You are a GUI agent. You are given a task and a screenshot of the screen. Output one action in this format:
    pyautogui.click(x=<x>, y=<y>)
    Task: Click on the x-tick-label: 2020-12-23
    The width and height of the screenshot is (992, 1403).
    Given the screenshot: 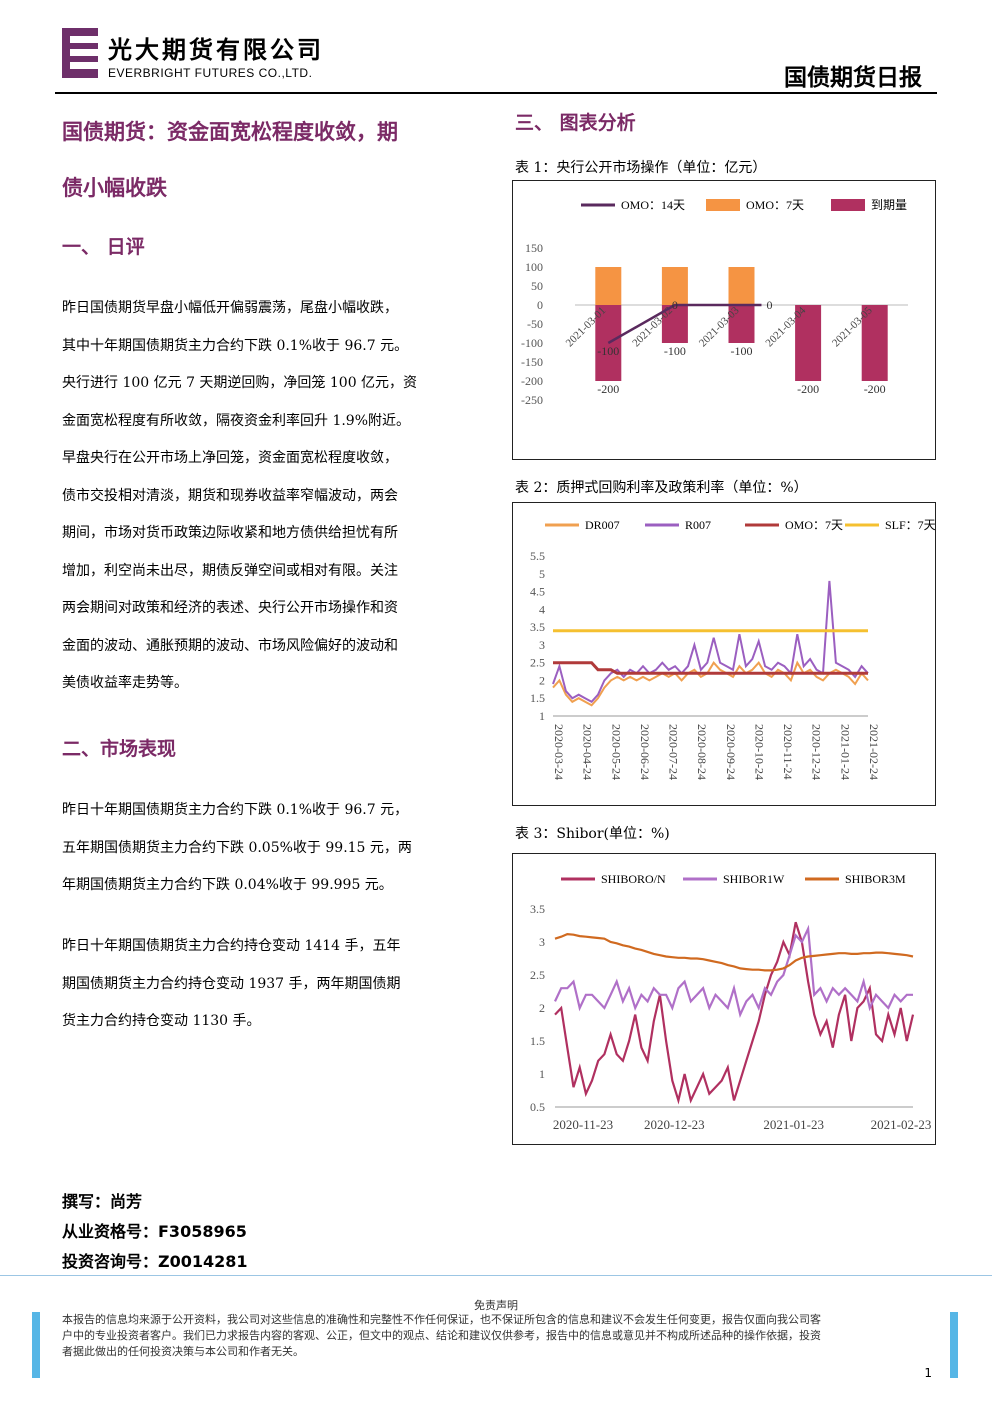 What is the action you would take?
    pyautogui.click(x=674, y=1124)
    